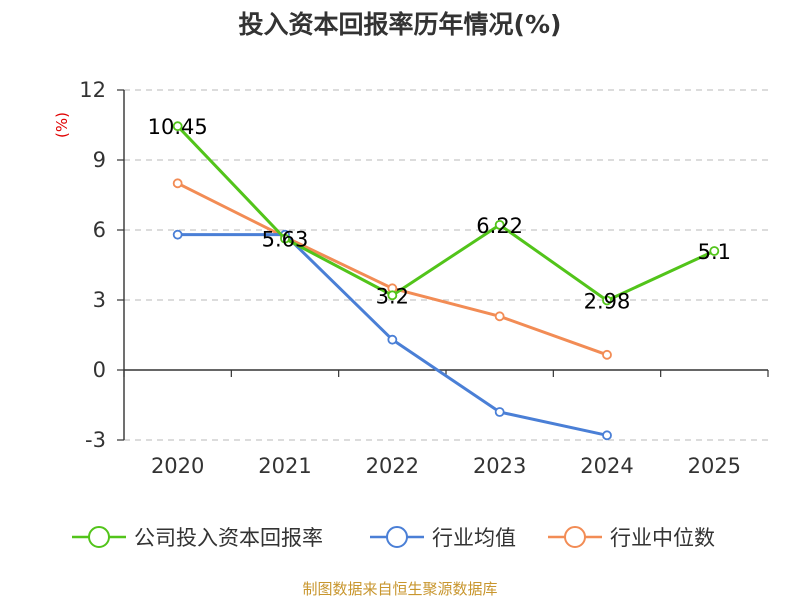 The height and width of the screenshot is (600, 800). Describe the element at coordinates (400, 24) in the screenshot. I see `chart-title: 投入资本回报率历年情况(%)` at that location.